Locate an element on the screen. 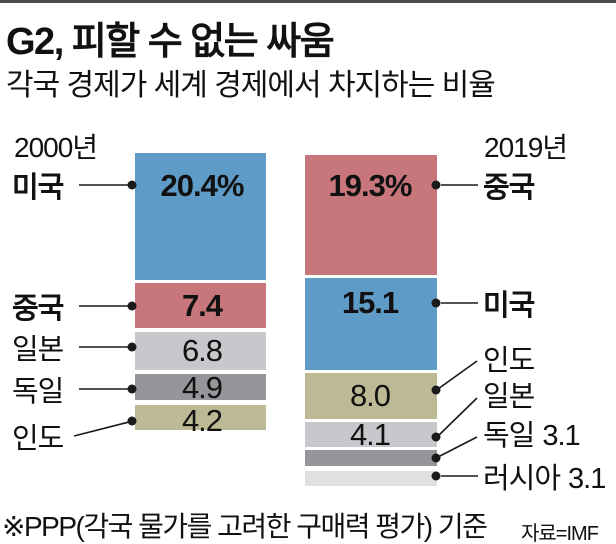  bar-2019-usa is located at coordinates (371, 324).